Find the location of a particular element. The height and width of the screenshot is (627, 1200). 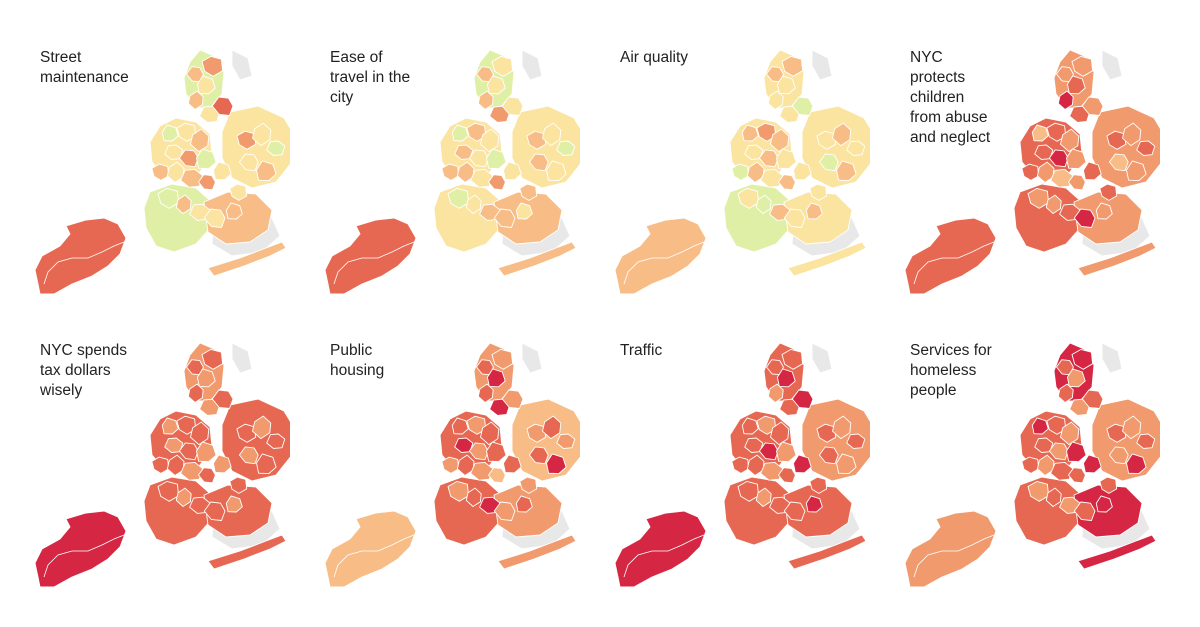

map-panel: Traffic is located at coordinates (725, 460).